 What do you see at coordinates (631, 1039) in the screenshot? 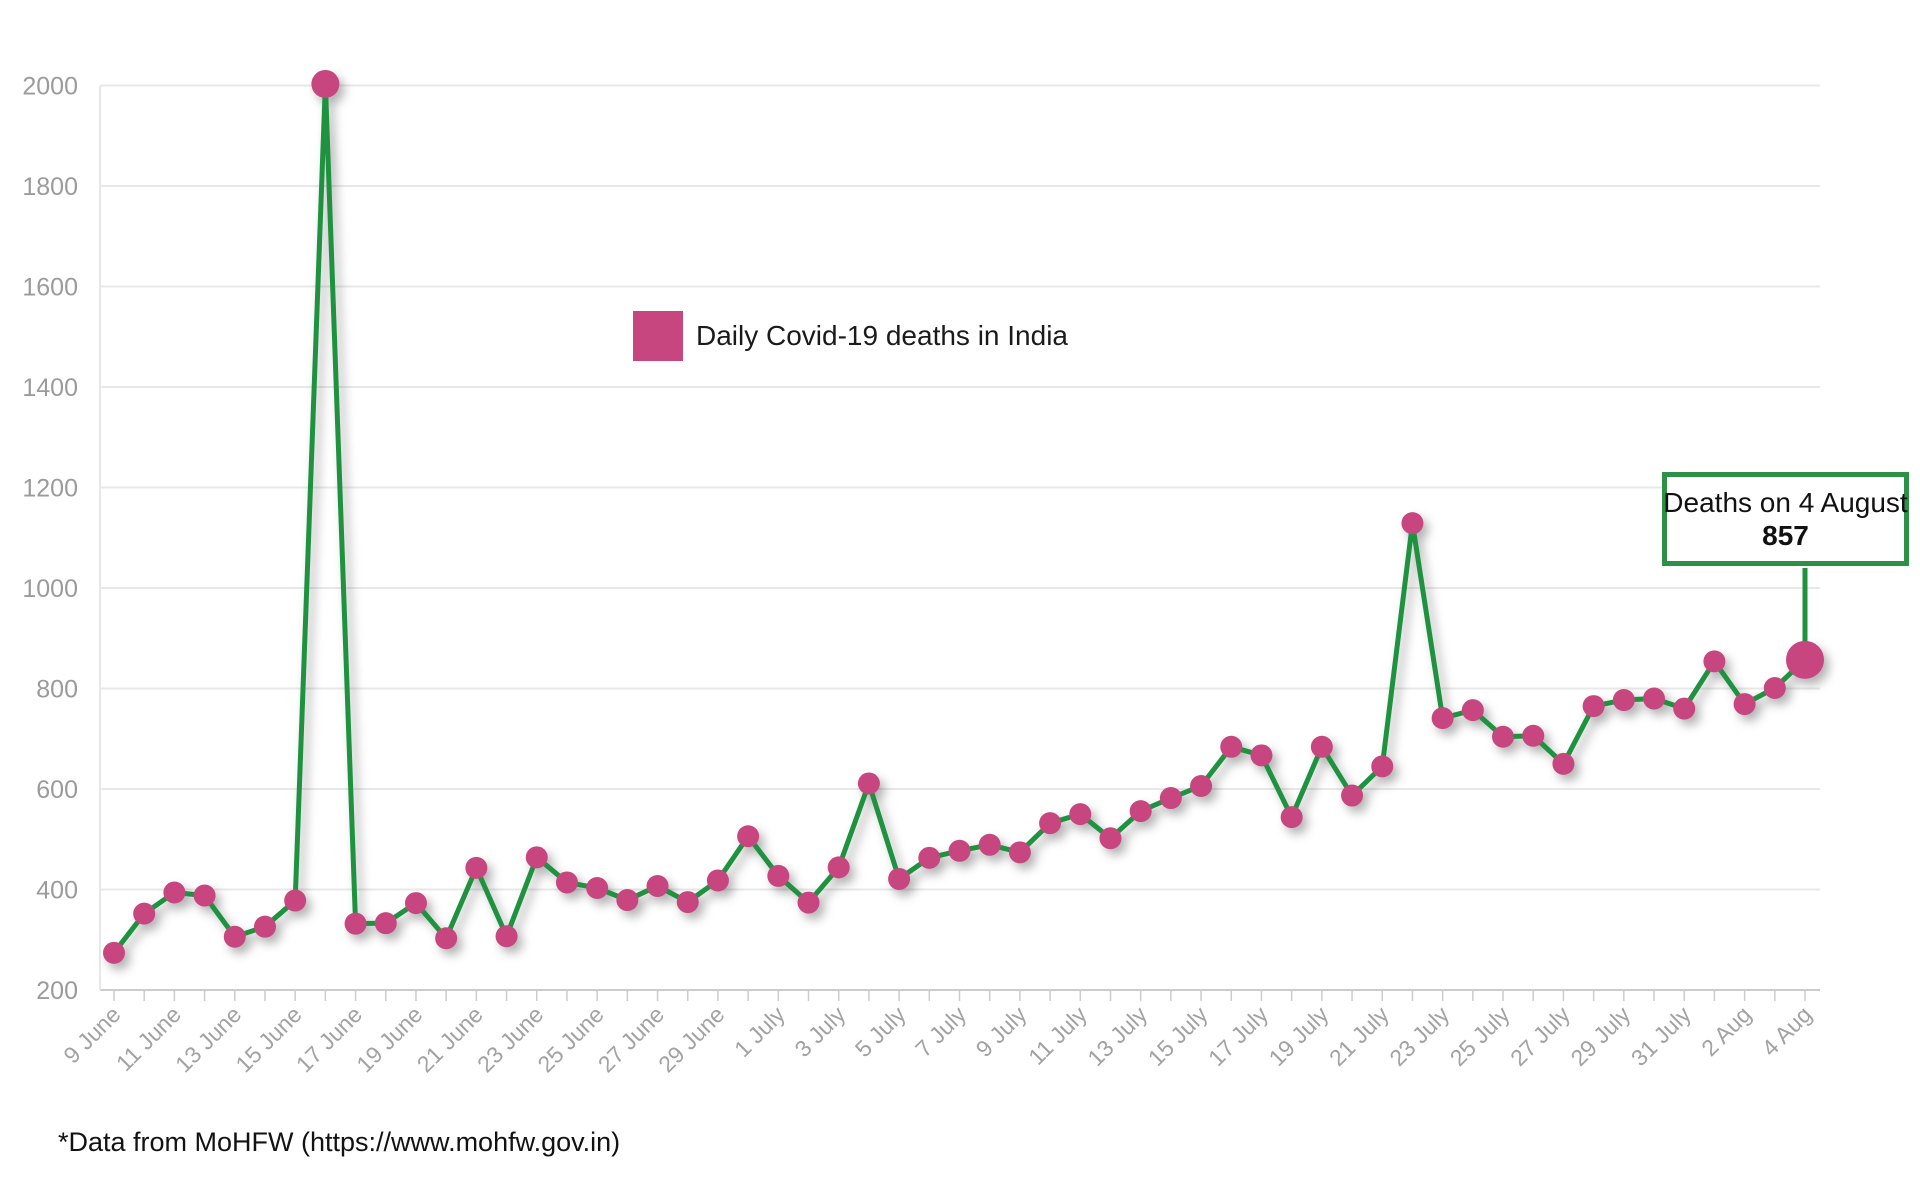
I see `x-tick-label: 27 June` at bounding box center [631, 1039].